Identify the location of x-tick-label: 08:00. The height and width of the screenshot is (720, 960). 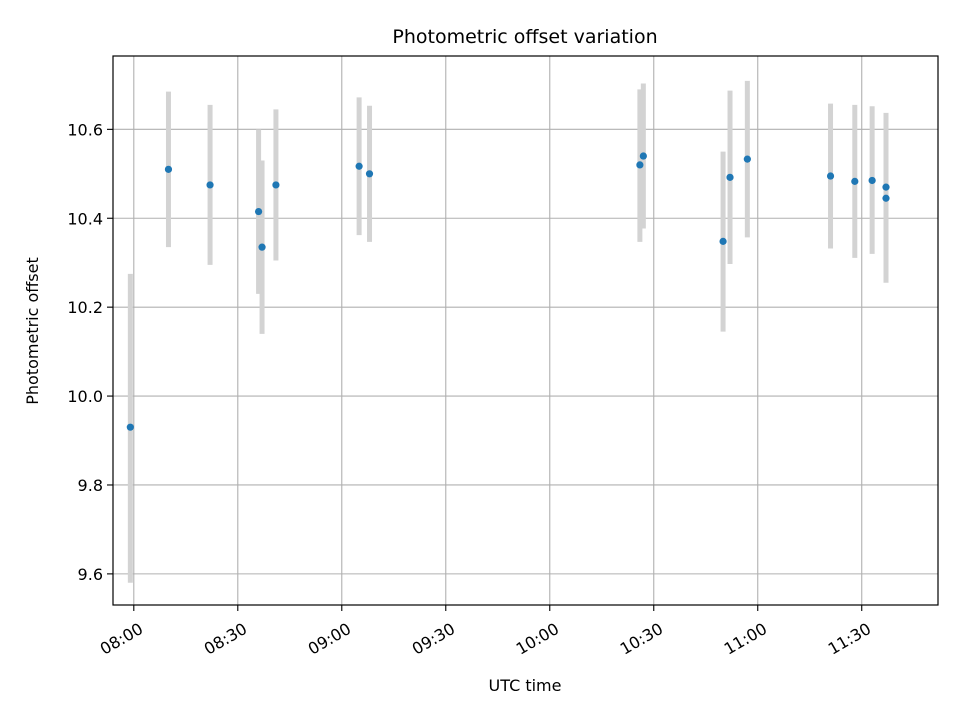
(121, 639).